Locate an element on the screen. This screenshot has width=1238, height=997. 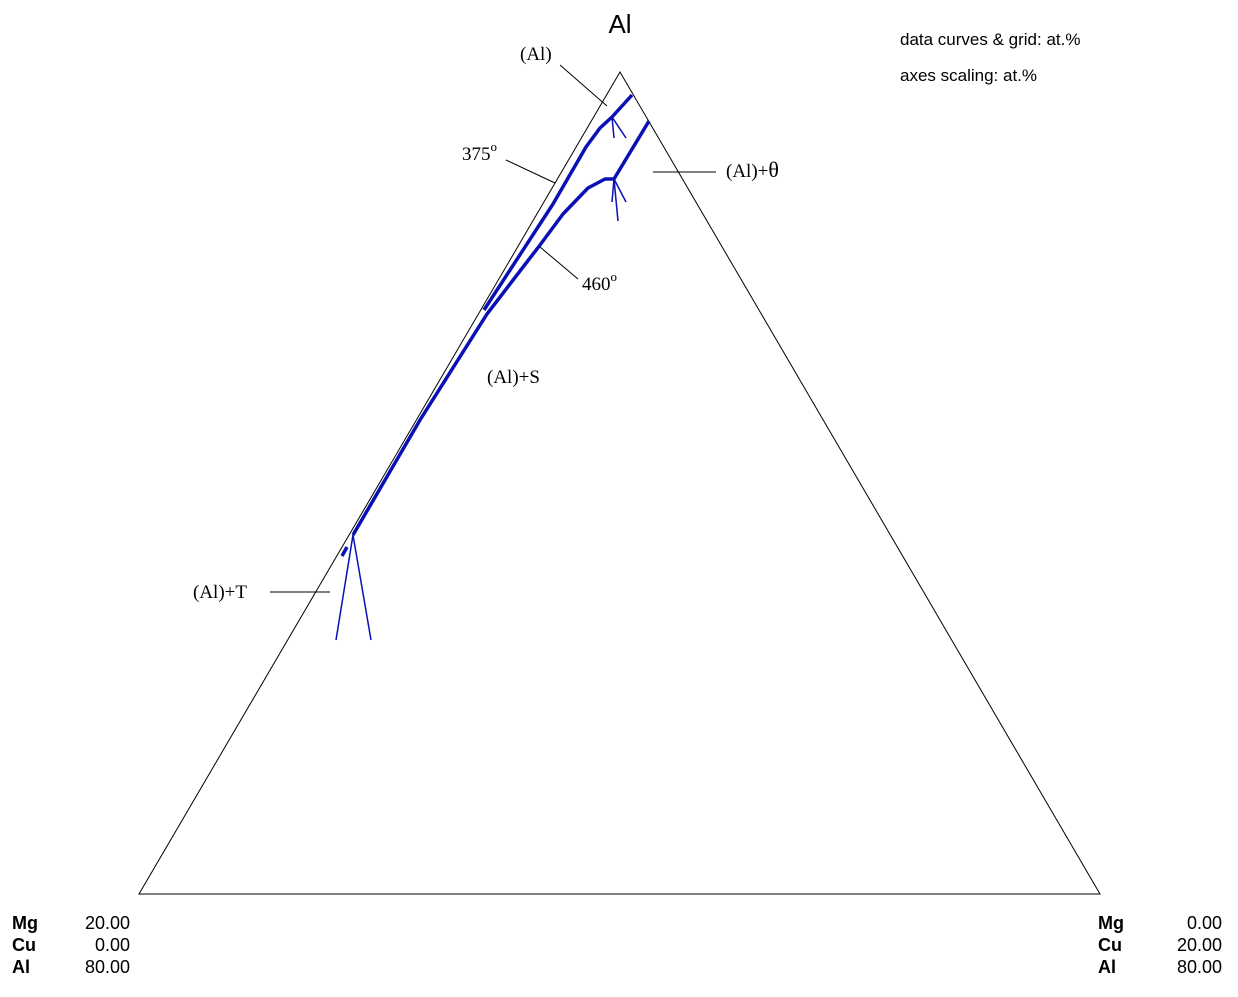
label-al-phase: (Al) is located at coordinates (536, 54).